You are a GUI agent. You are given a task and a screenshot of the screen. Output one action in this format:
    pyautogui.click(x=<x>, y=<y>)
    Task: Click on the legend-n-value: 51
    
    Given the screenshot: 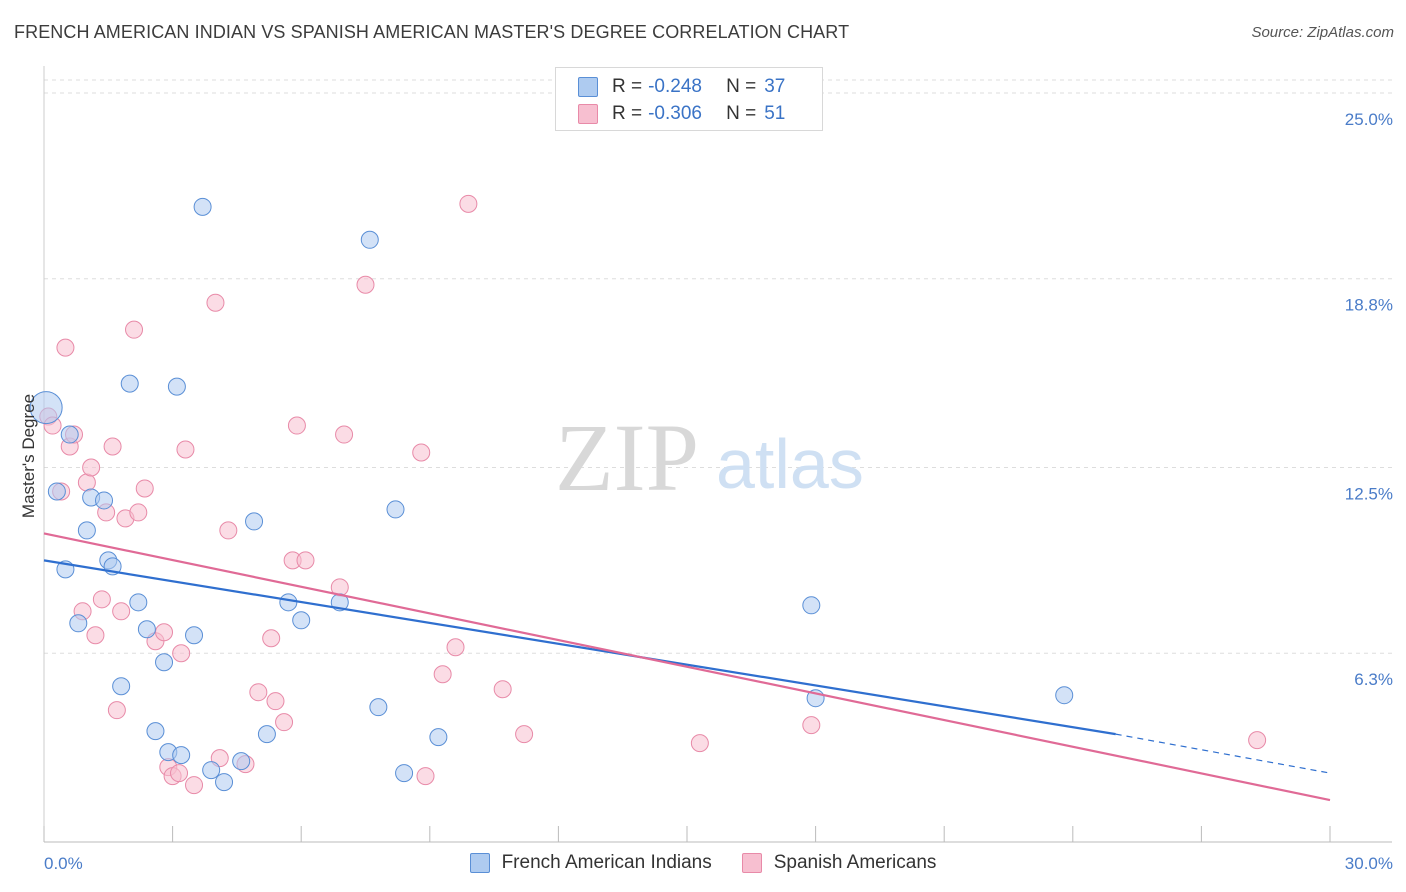 What is the action you would take?
    pyautogui.click(x=775, y=113)
    